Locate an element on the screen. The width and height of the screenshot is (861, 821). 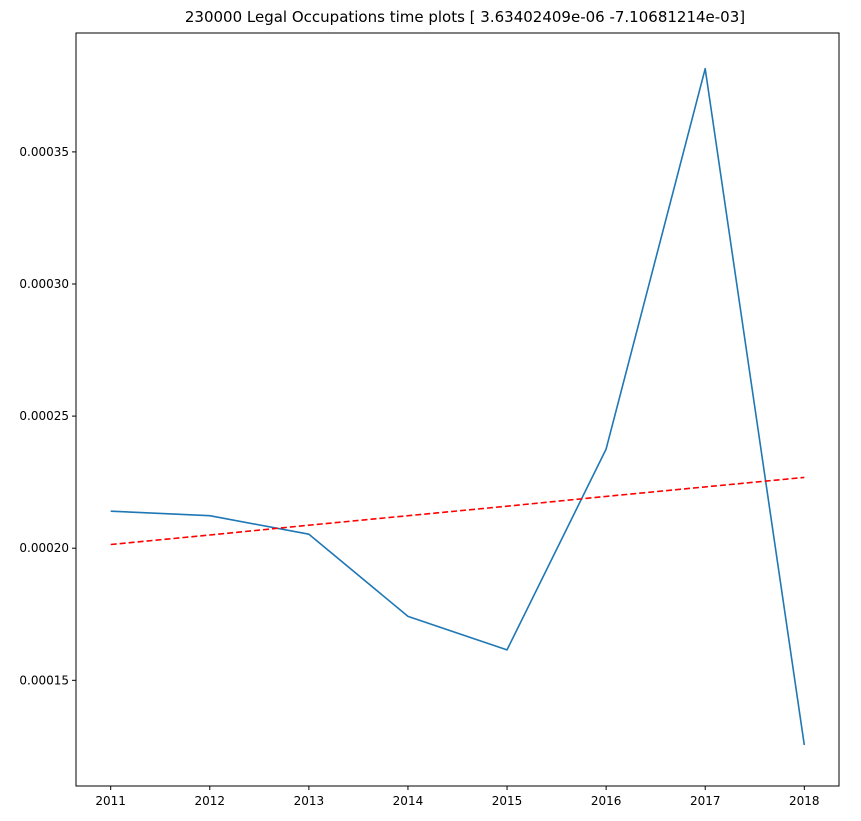
y-tick-label: 0.00030 is located at coordinates (44, 284).